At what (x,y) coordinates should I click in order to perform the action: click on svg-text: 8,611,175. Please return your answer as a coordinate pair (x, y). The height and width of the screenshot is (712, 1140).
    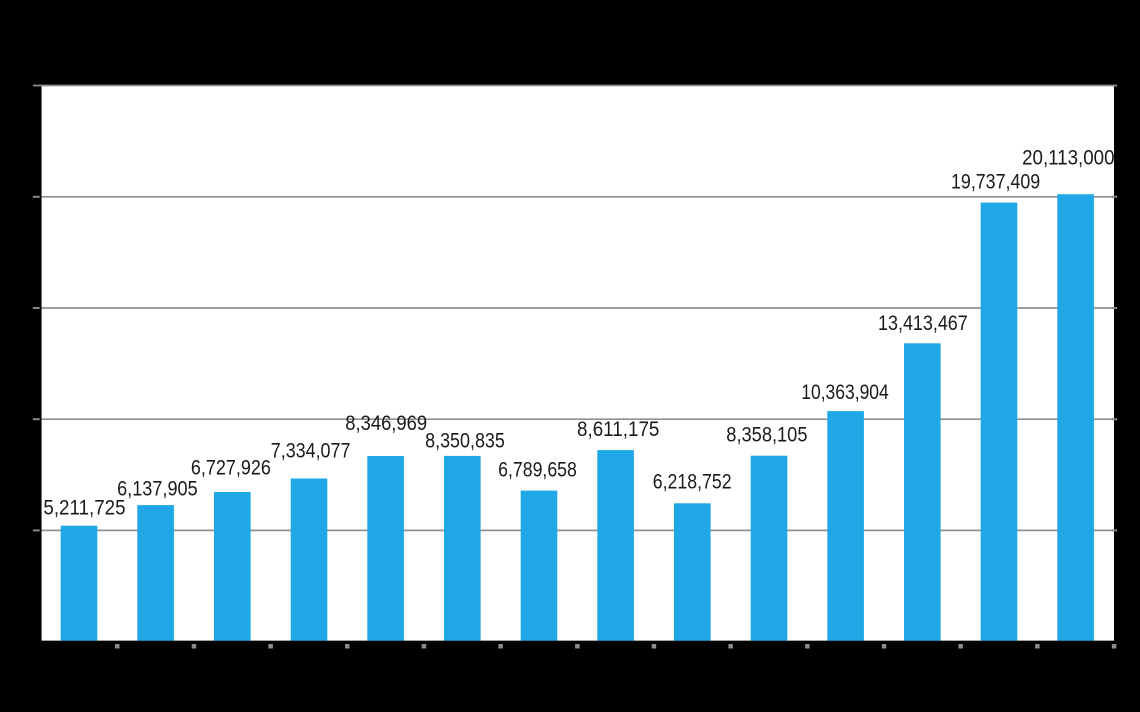
    Looking at the image, I should click on (618, 429).